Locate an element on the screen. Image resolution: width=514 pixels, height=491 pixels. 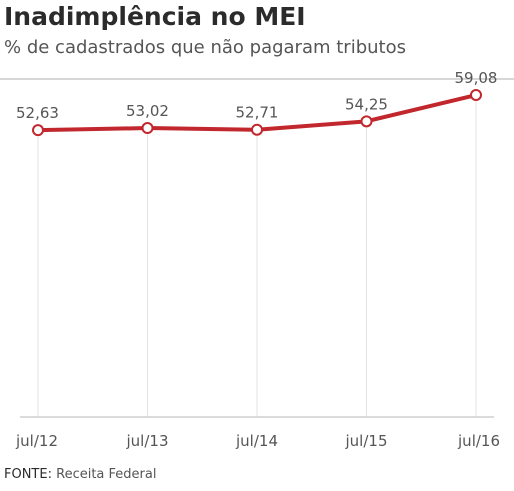
source-name: Receita Federal is located at coordinates (106, 474).